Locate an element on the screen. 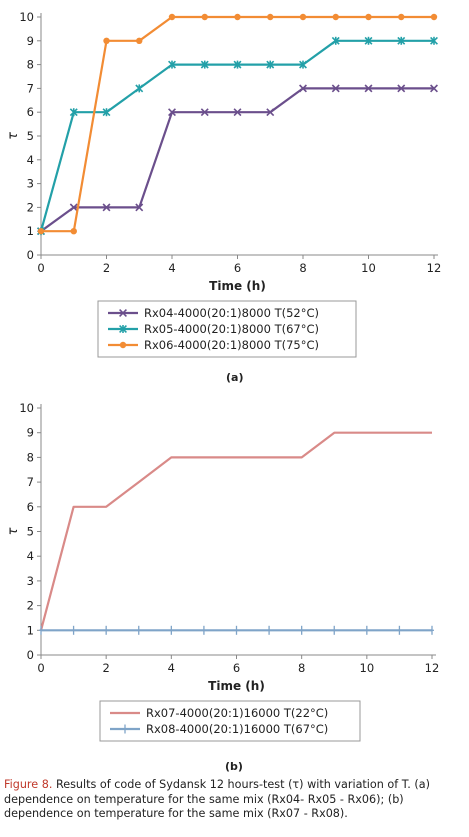 This screenshot has height=837, width=469. x-tick-label: 4 is located at coordinates (171, 268).